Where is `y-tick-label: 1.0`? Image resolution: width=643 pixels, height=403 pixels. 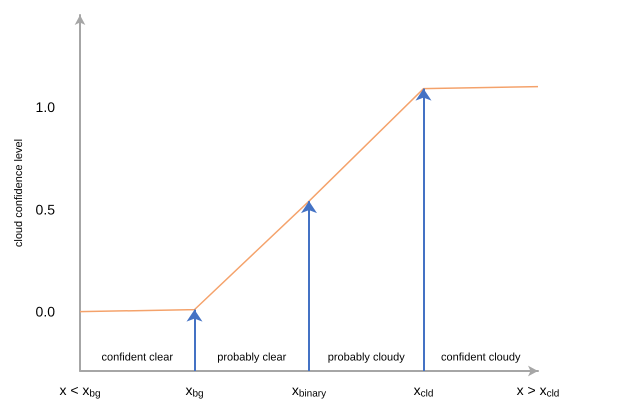 y-tick-label: 1.0 is located at coordinates (46, 107).